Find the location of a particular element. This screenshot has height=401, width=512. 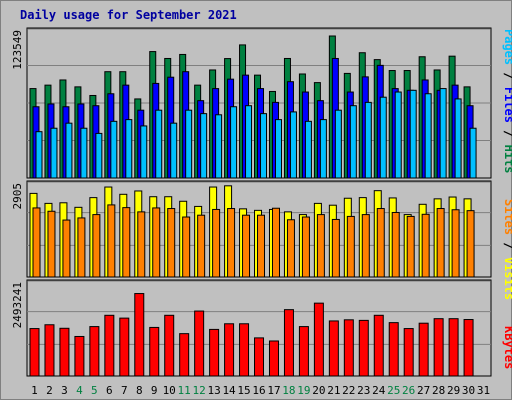

x-tick-label: 10 is located at coordinates (169, 390).